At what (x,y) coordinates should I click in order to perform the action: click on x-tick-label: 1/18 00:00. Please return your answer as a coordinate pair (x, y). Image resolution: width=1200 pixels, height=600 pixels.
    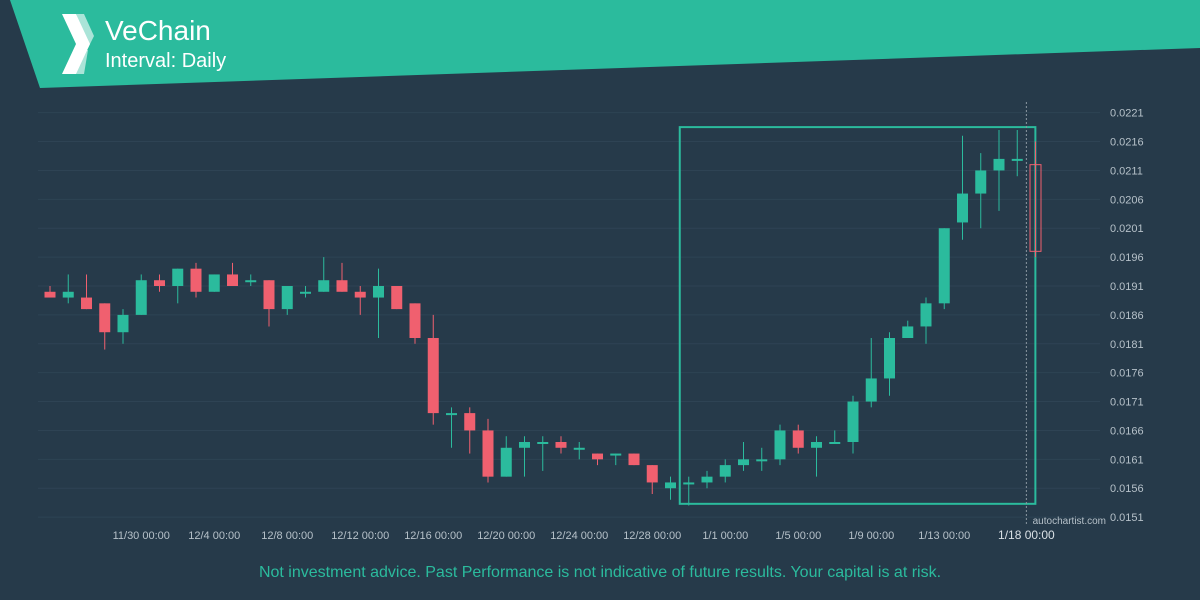
    Looking at the image, I should click on (1026, 535).